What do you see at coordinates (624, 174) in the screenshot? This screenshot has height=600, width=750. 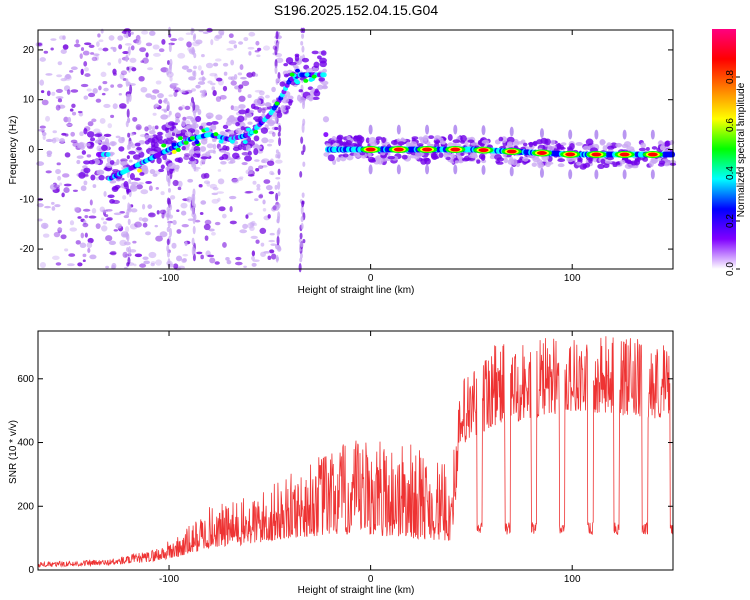 I see `spectrogram-spike` at bounding box center [624, 174].